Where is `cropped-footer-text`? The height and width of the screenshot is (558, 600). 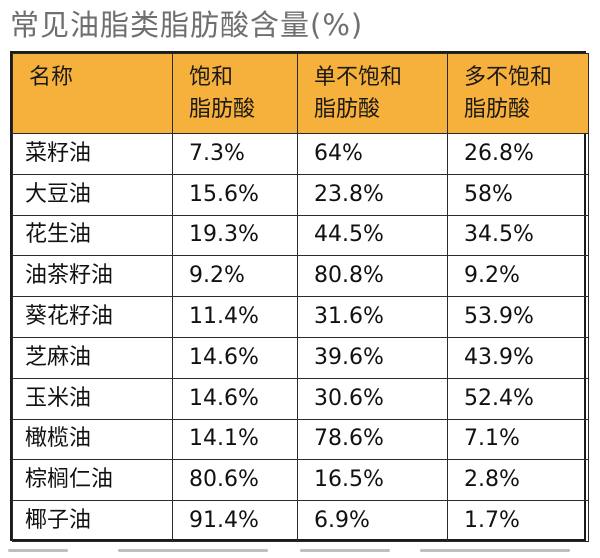 cropped-footer-text is located at coordinates (300, 551).